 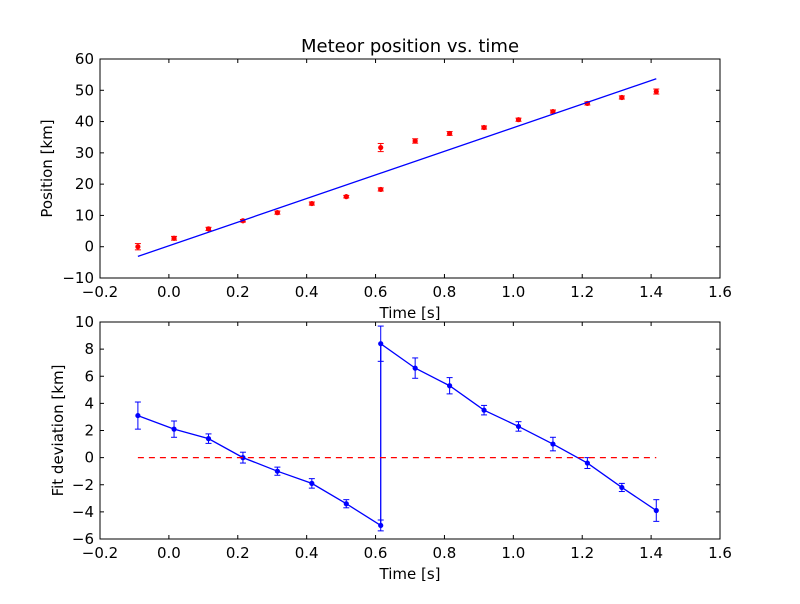 What do you see at coordinates (89, 376) in the screenshot?
I see `y-tick-label: 6` at bounding box center [89, 376].